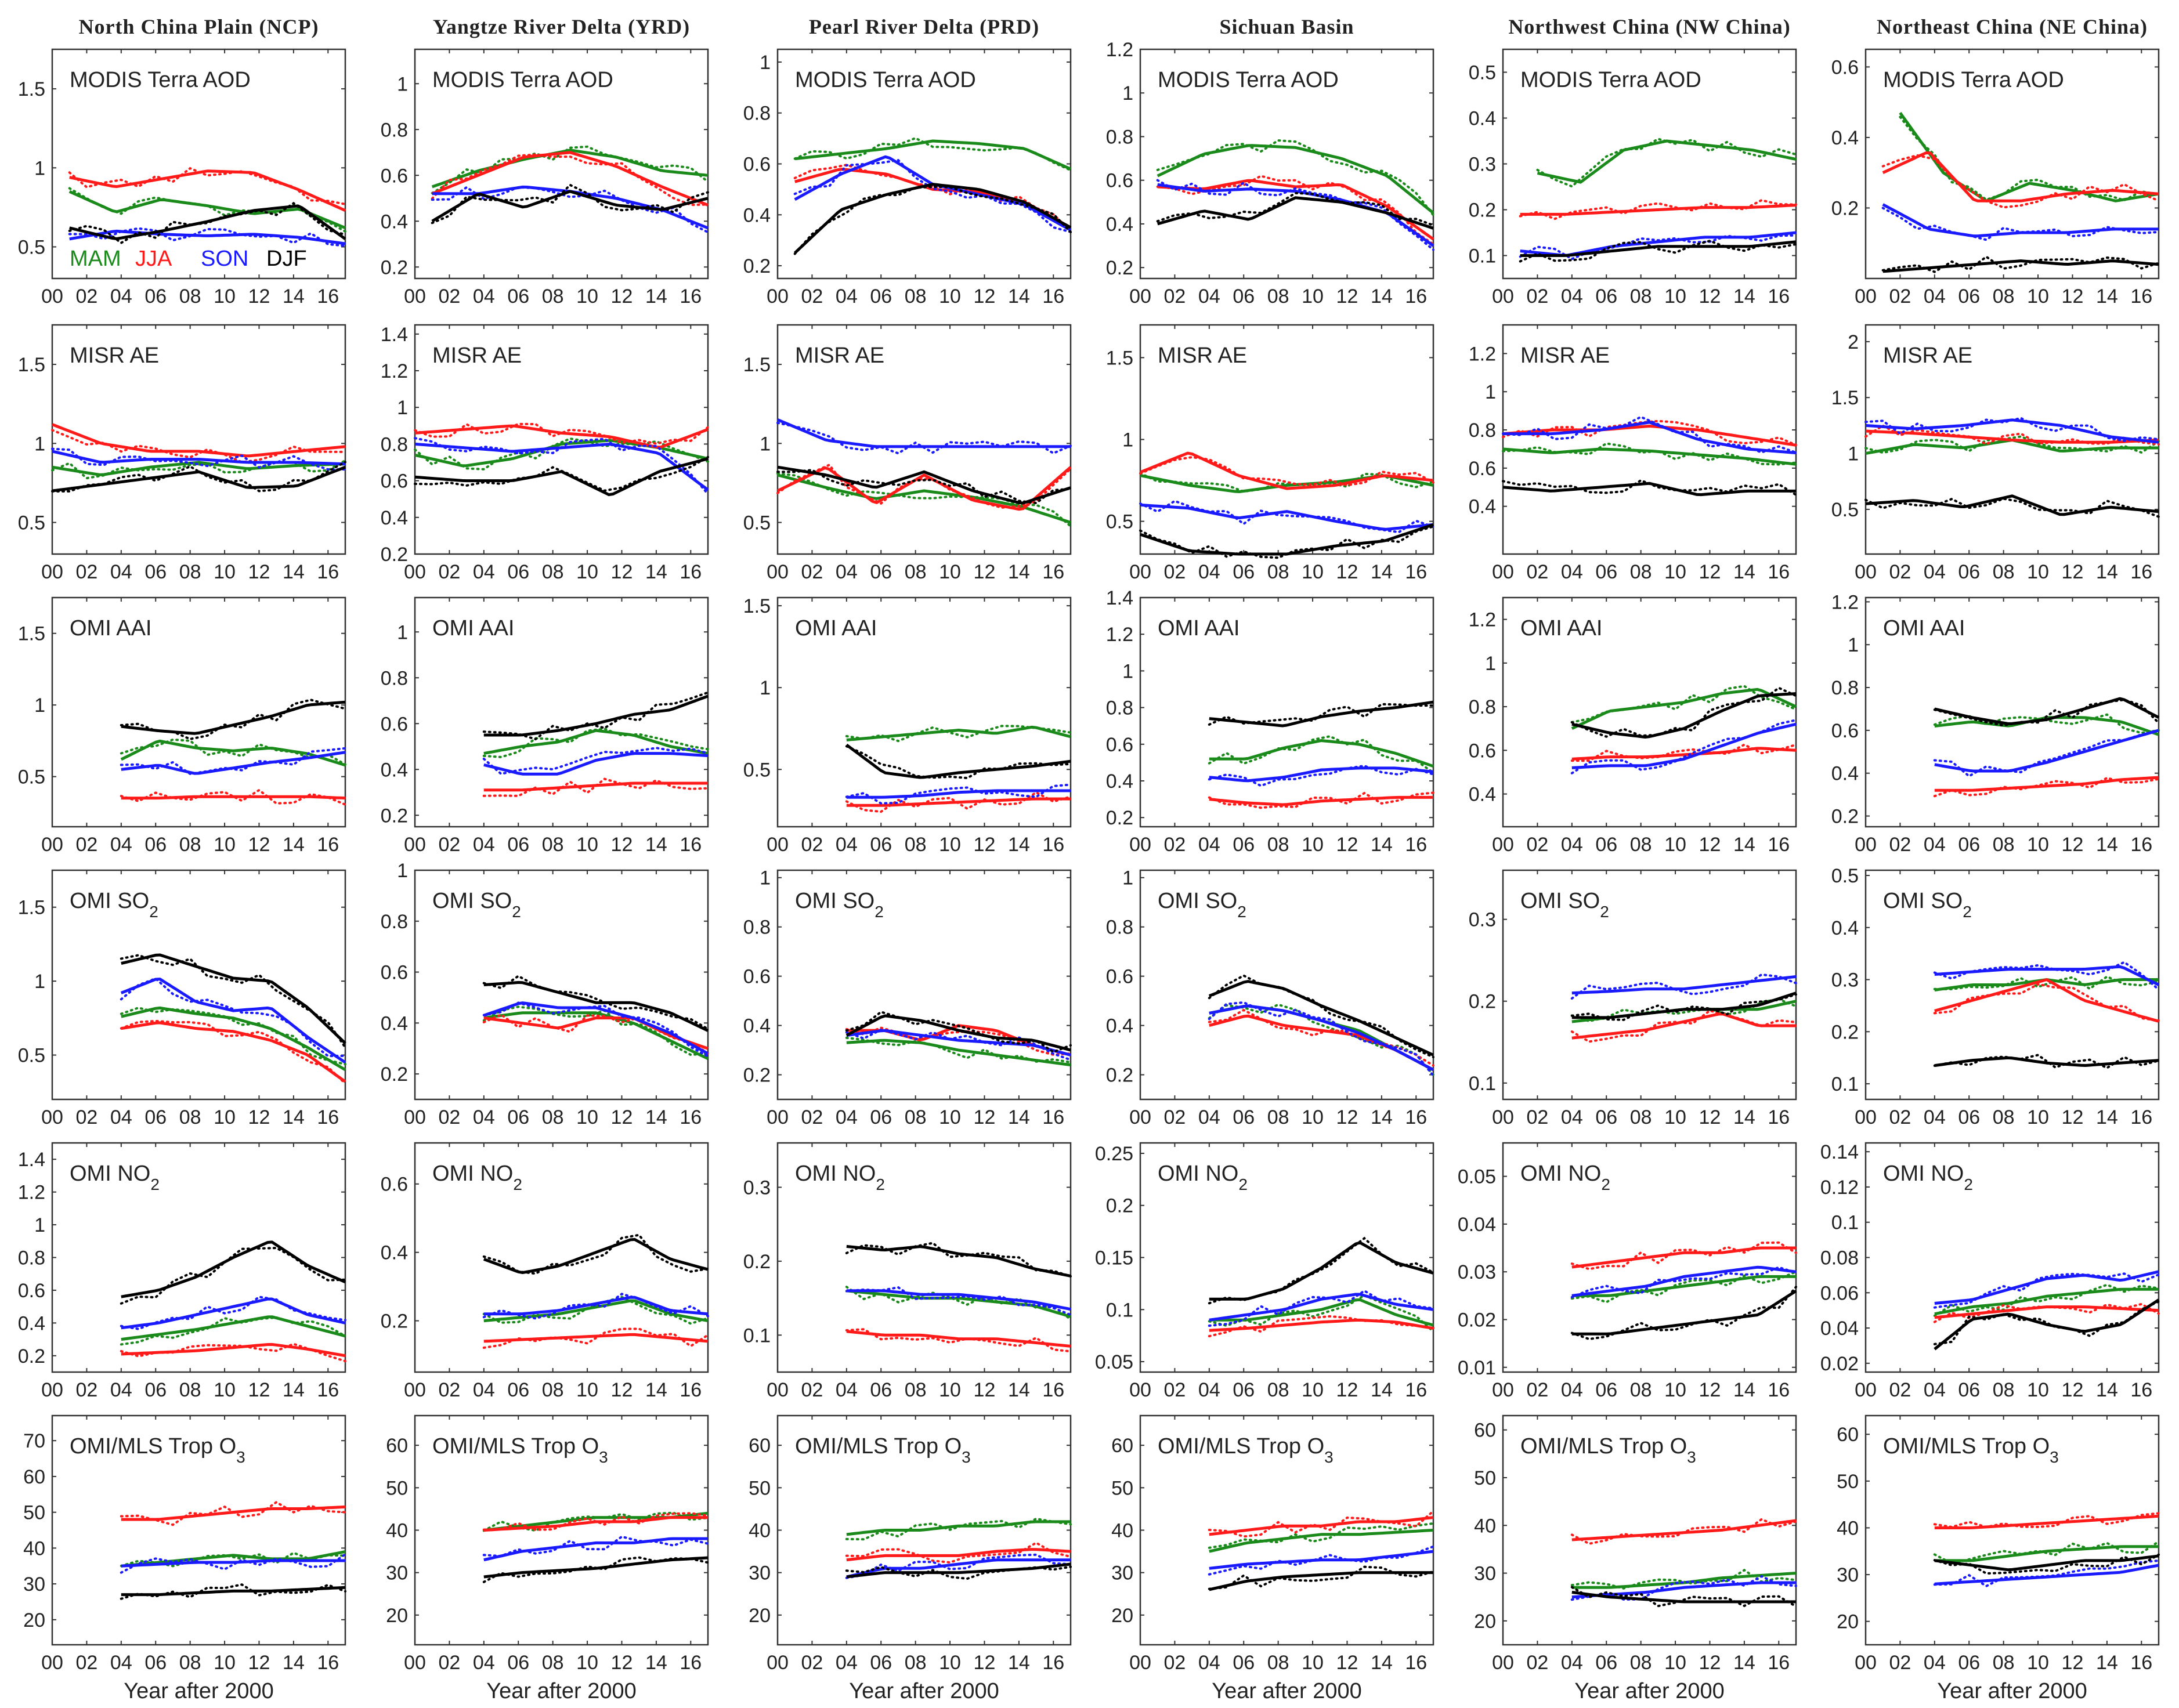 The image size is (2179, 1708). What do you see at coordinates (1270, 453) in the screenshot?
I see `panel: 00 02 04 06 08 10 12 14 16 0.5 1 1.5 MISR AE` at bounding box center [1270, 453].